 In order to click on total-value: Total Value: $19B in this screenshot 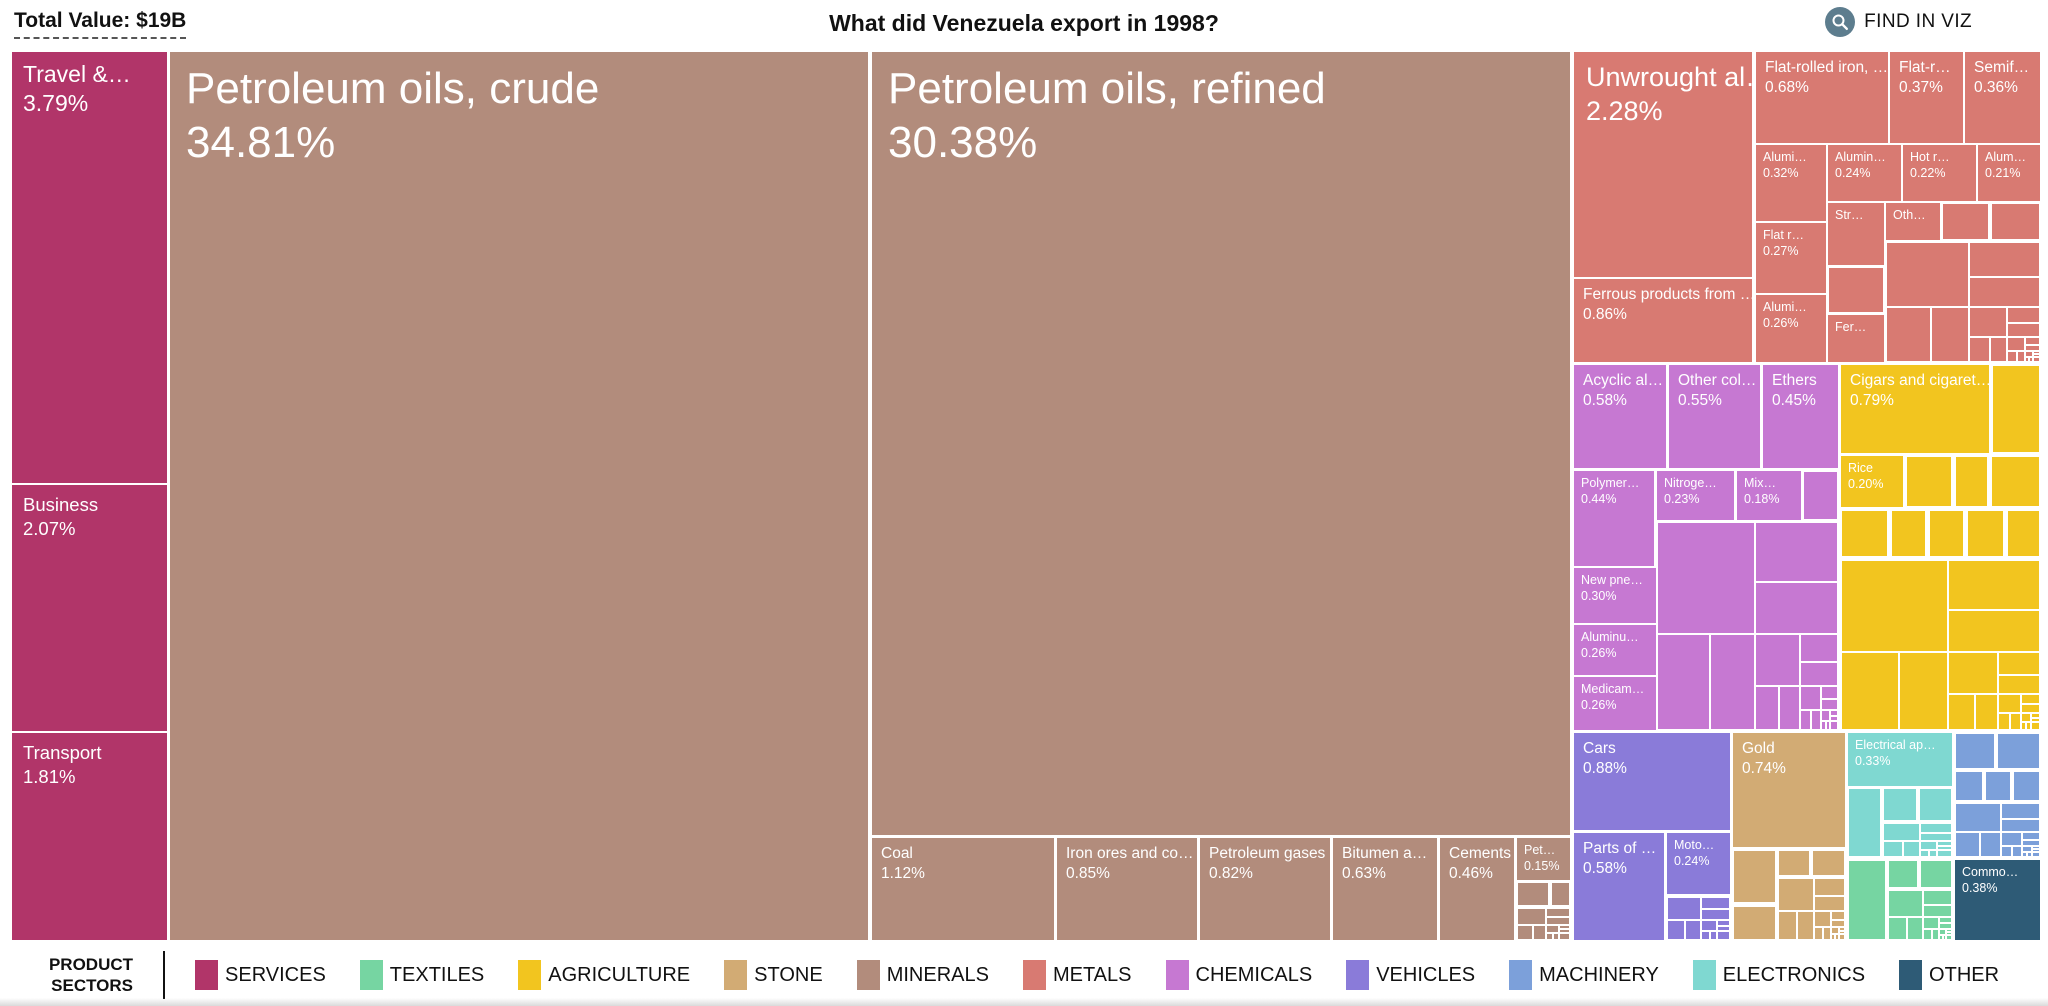, I will do `click(100, 24)`.